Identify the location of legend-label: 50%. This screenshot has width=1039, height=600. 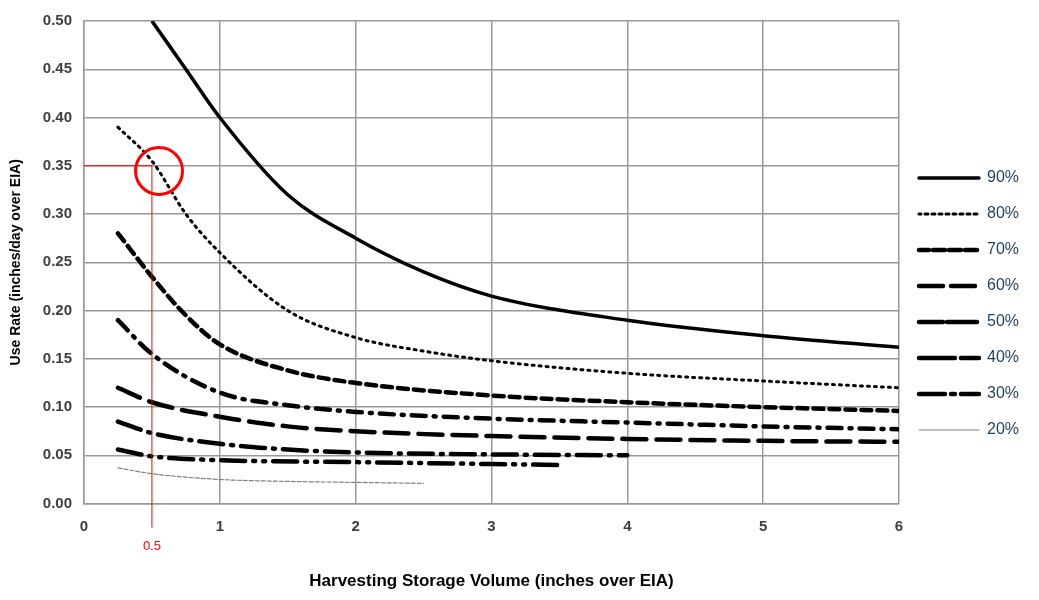
(1003, 321).